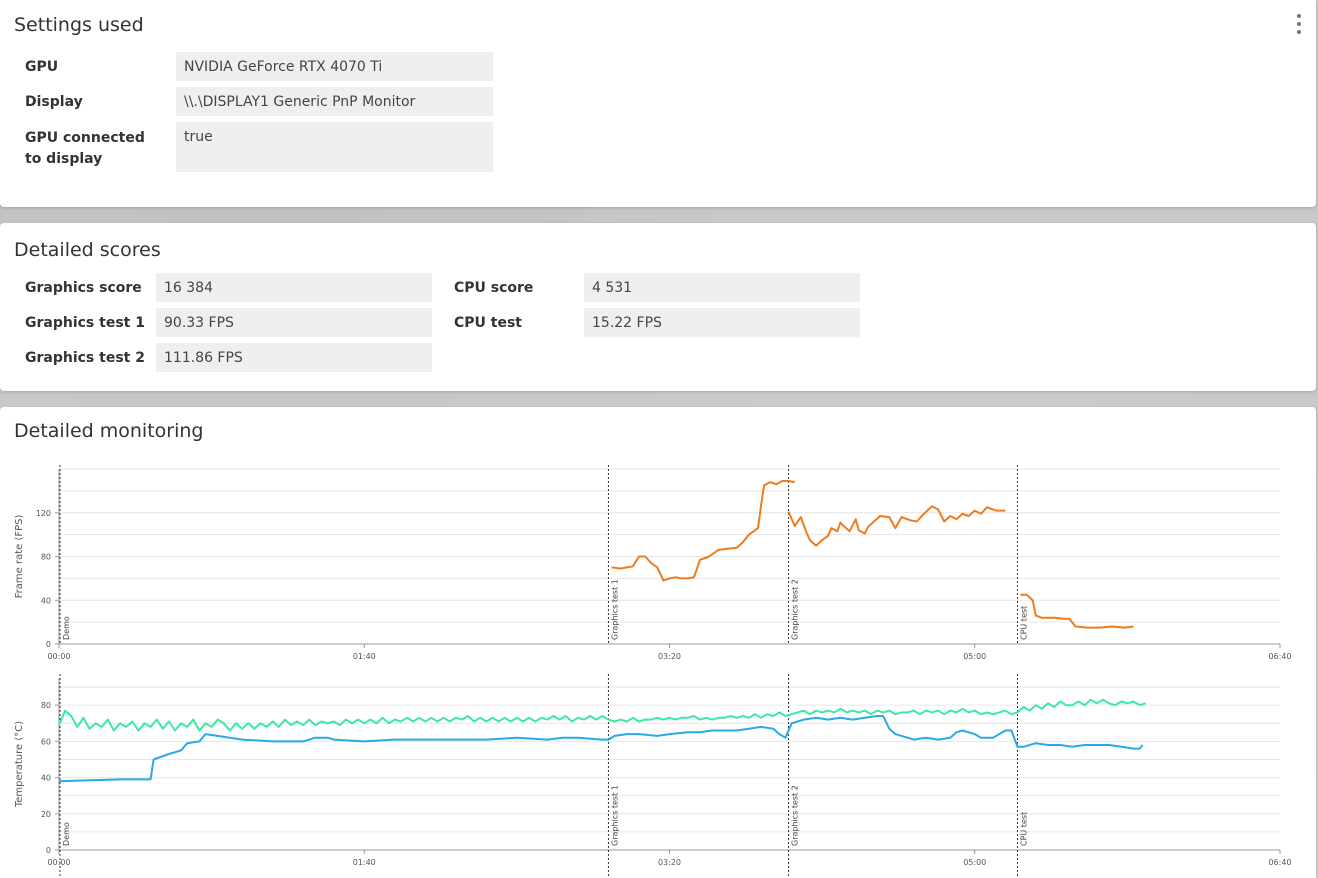  Describe the element at coordinates (79, 25) in the screenshot. I see `settings-title: Settings used` at that location.